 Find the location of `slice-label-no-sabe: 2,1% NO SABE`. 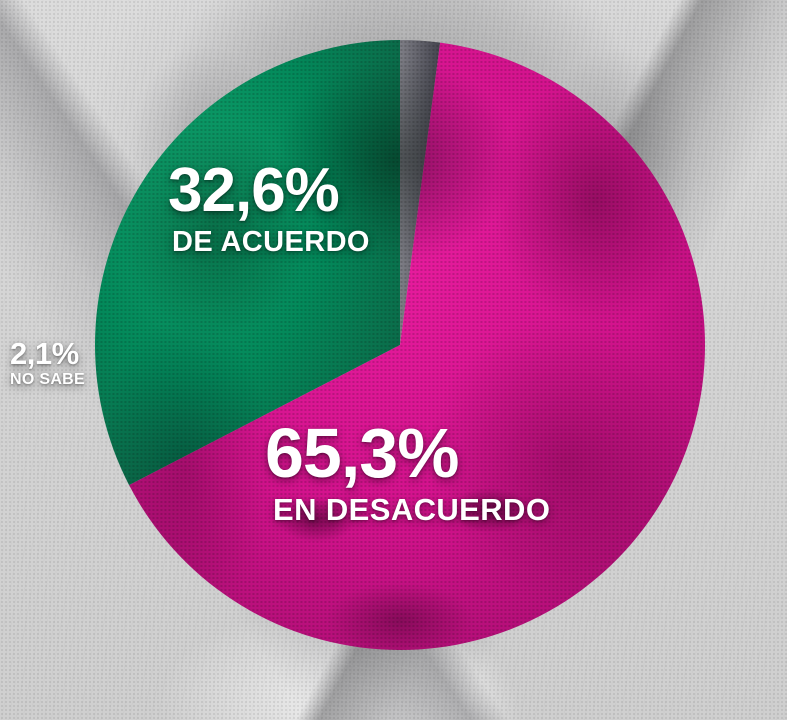

slice-label-no-sabe: 2,1% NO SABE is located at coordinates (47, 363).